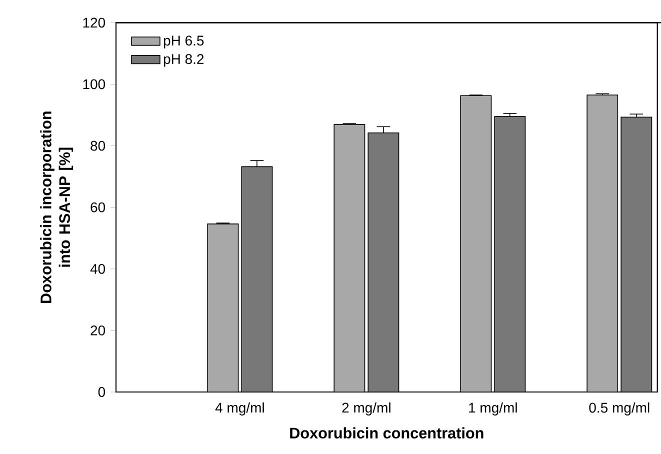 The height and width of the screenshot is (454, 661). What do you see at coordinates (98, 145) in the screenshot?
I see `y-tick-label: 80` at bounding box center [98, 145].